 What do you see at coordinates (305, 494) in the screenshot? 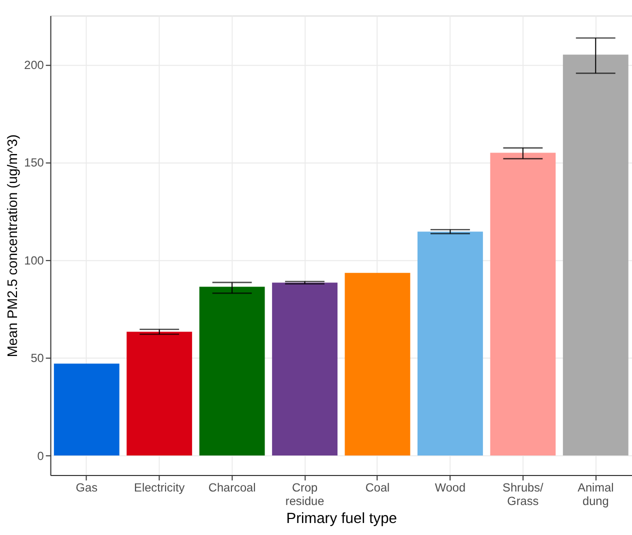
I see `x-tick-label: Crop residue` at bounding box center [305, 494].